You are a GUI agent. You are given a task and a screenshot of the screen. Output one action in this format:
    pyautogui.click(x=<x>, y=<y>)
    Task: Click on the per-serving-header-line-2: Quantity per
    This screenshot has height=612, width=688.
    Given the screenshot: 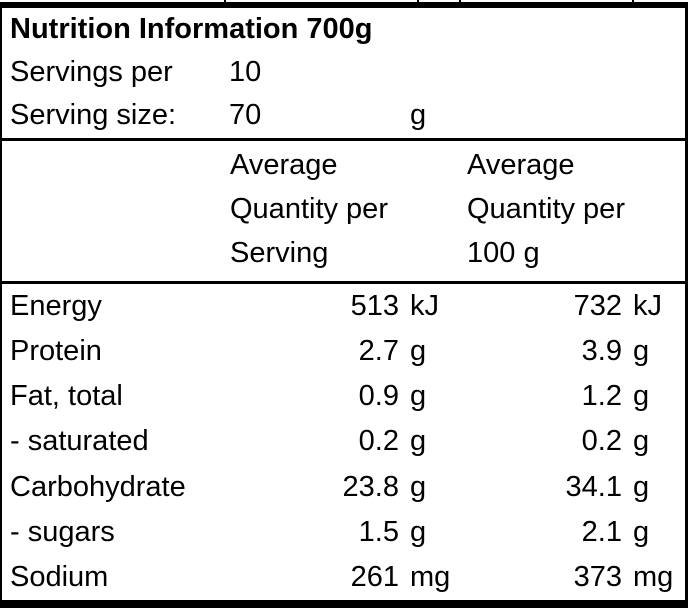 What is the action you would take?
    pyautogui.click(x=309, y=209)
    